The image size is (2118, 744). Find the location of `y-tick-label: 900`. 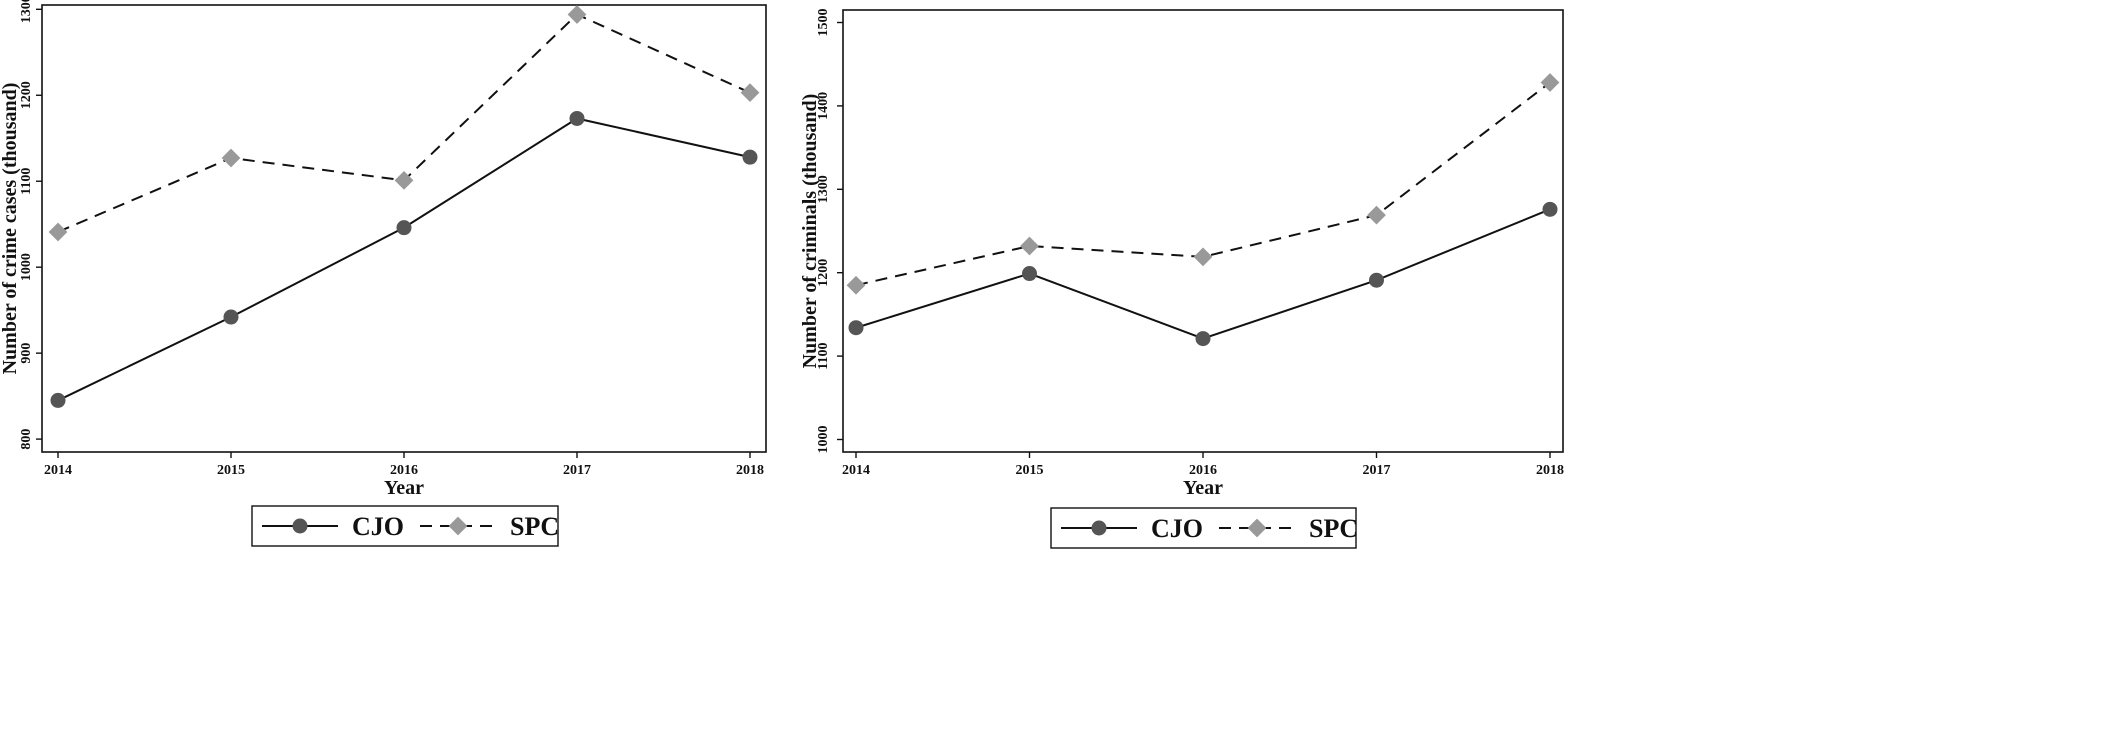

y-tick-label: 900 is located at coordinates (26, 353).